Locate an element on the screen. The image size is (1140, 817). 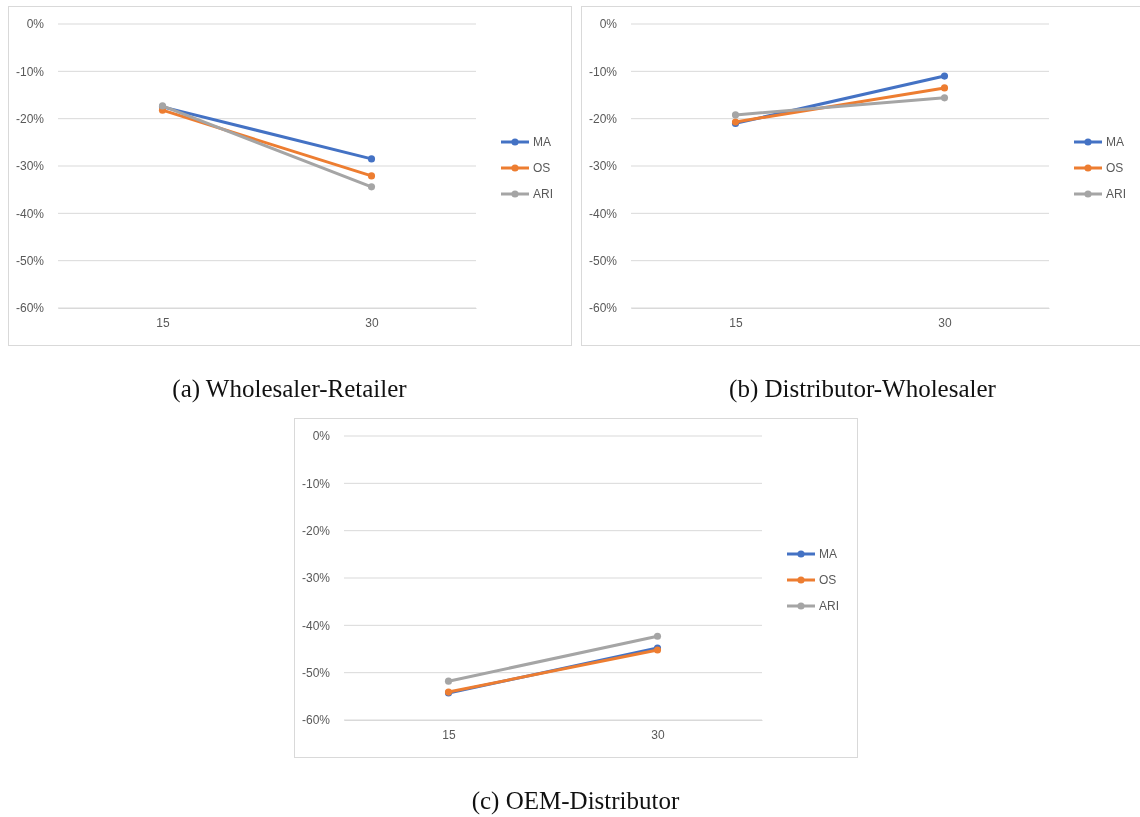
text: (b) Distributor-Wholesaler is located at coordinates (863, 389).